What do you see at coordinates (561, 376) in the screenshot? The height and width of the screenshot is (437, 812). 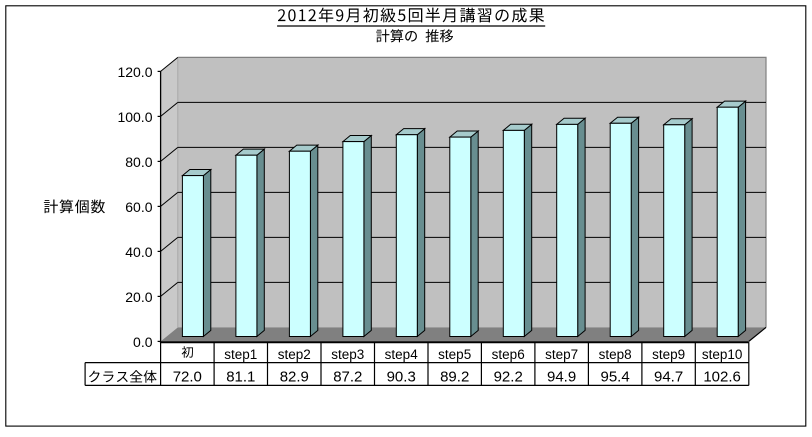 I see `svg-text: 94.9` at bounding box center [561, 376].